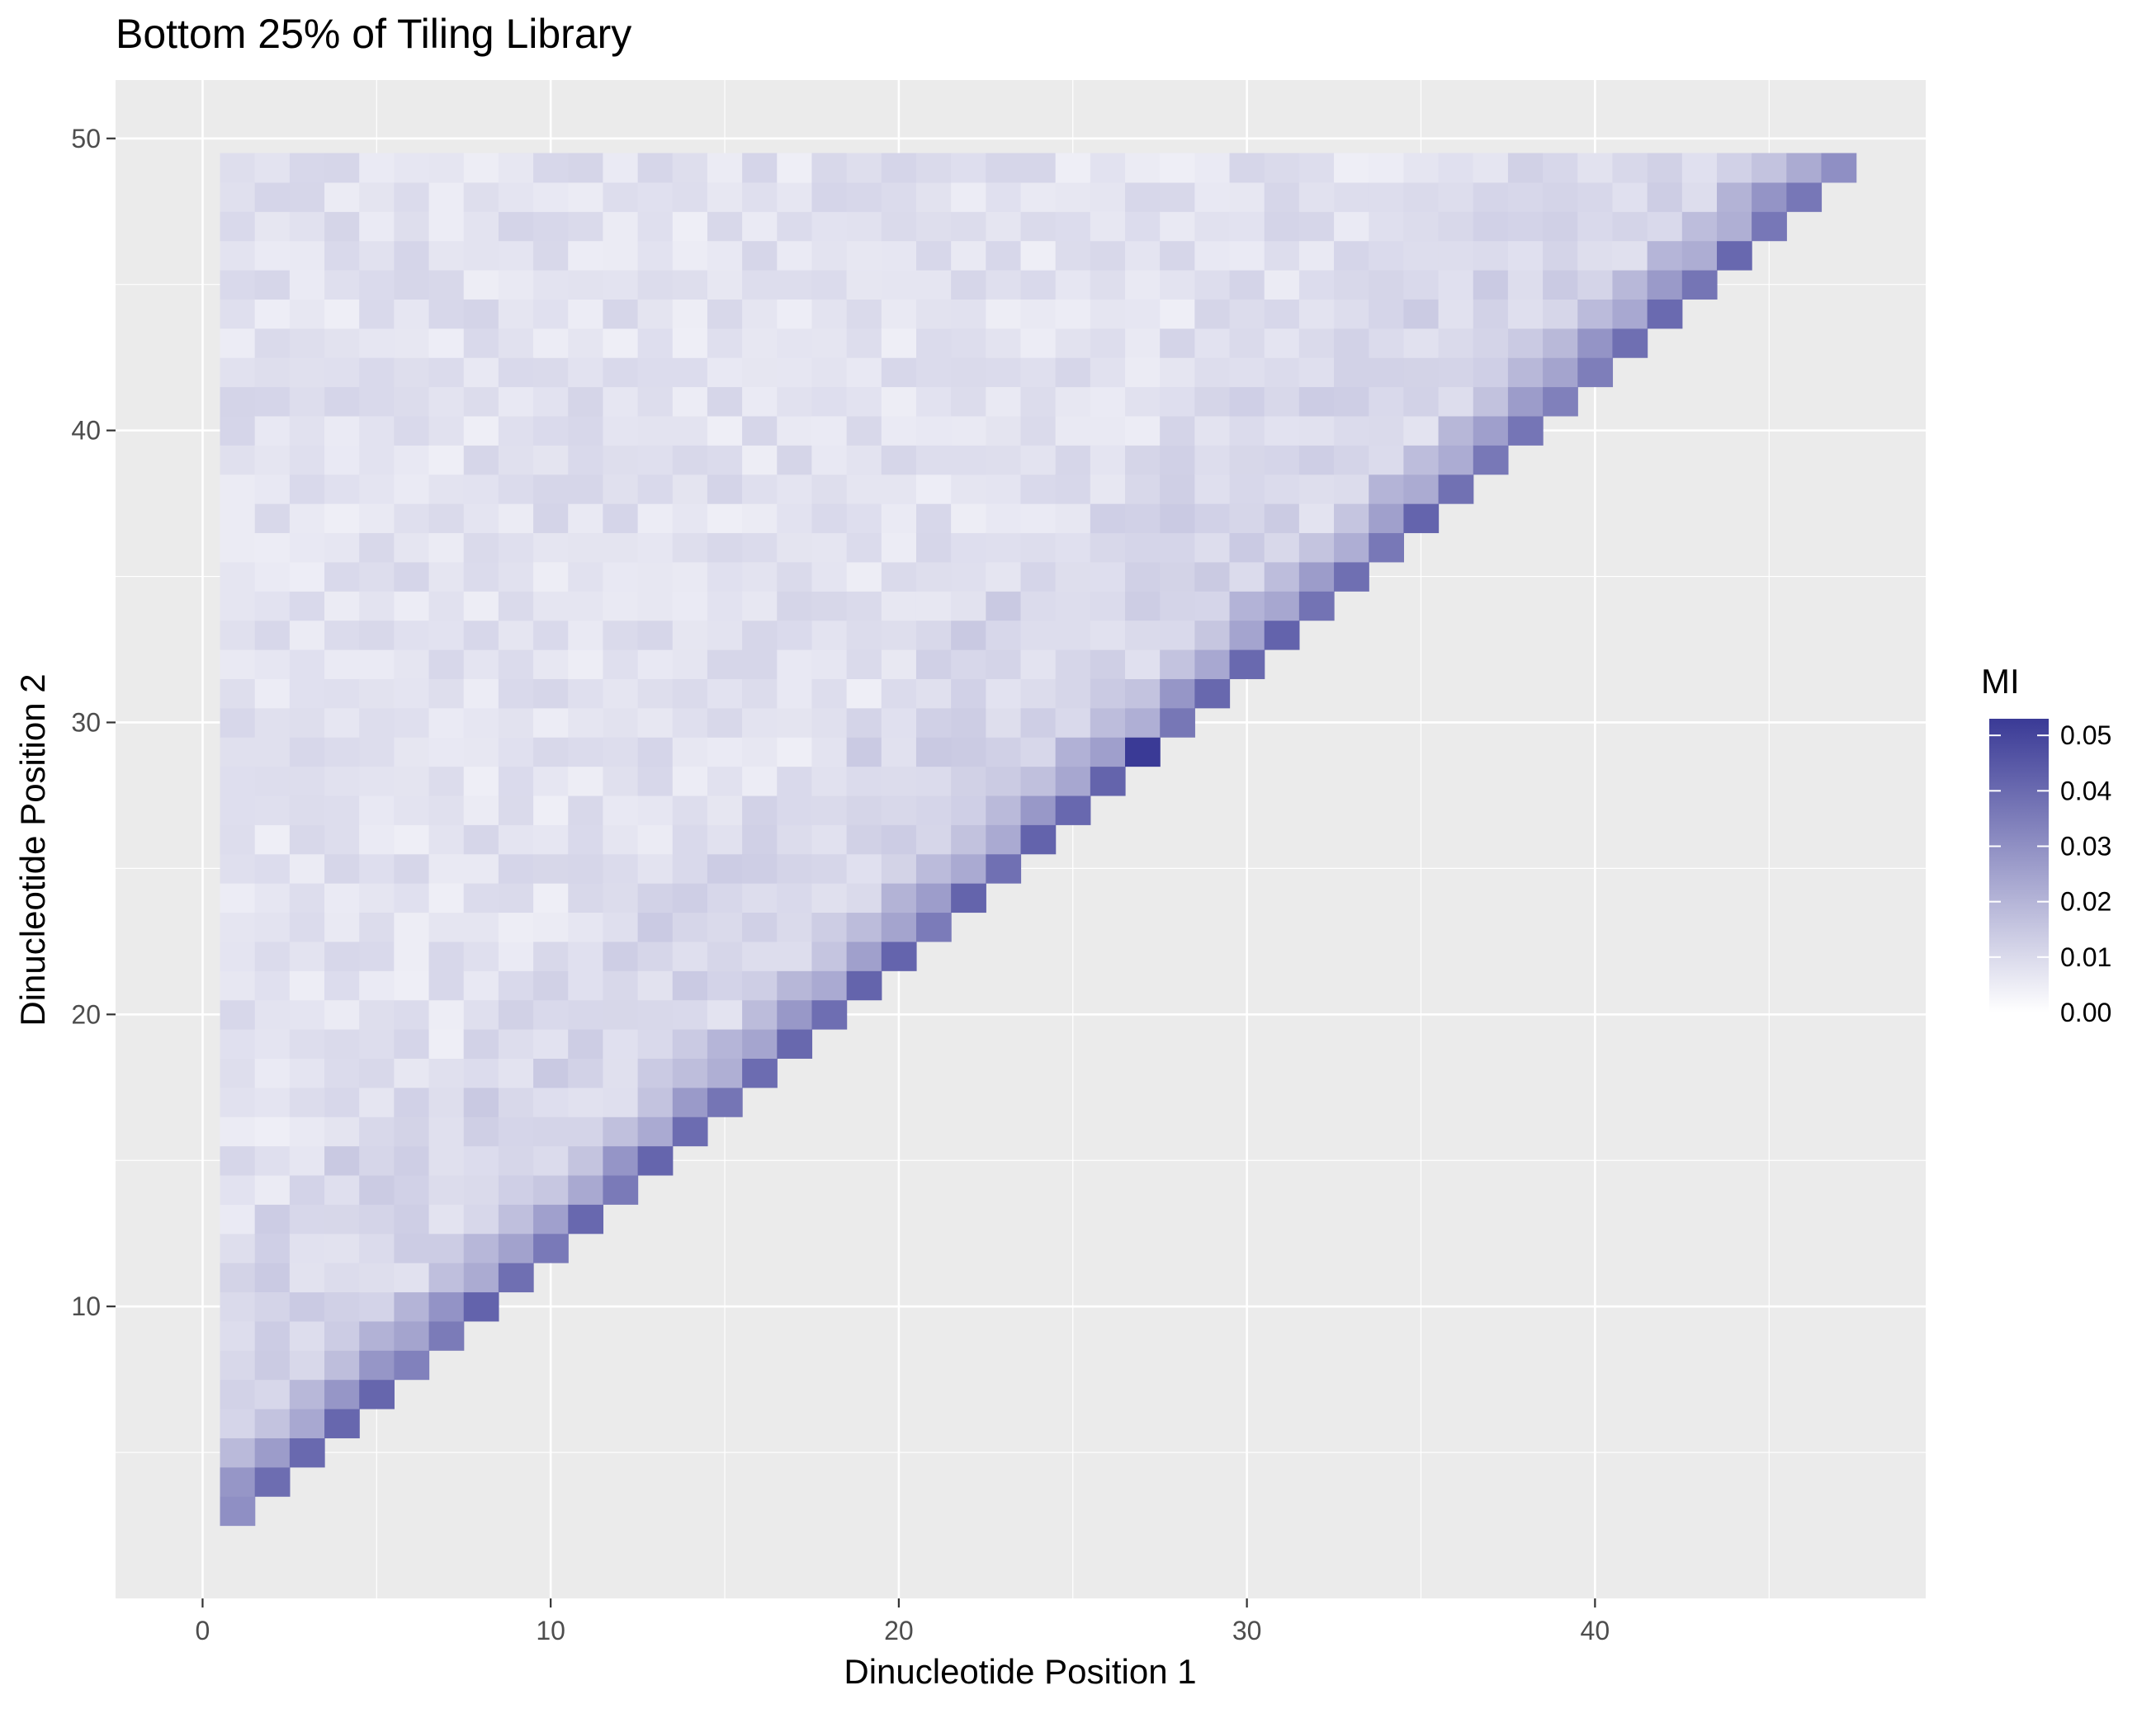 The height and width of the screenshot is (1709, 2156). Describe the element at coordinates (203, 1630) in the screenshot. I see `x-tick-label: 0` at that location.